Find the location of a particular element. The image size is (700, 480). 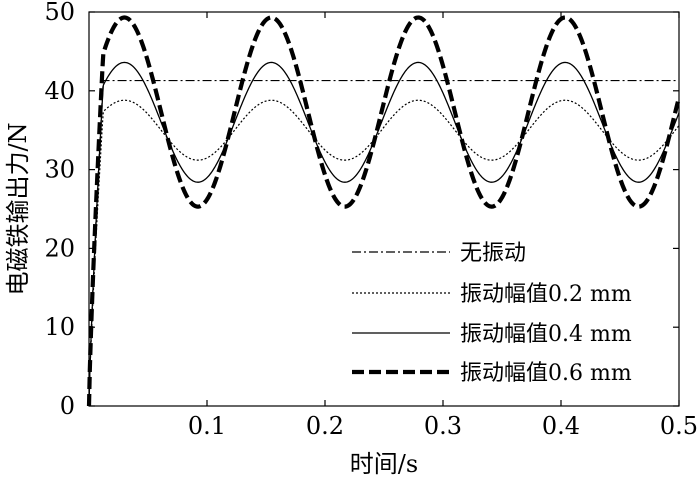

x-tick-label: 0.3 is located at coordinates (443, 426).